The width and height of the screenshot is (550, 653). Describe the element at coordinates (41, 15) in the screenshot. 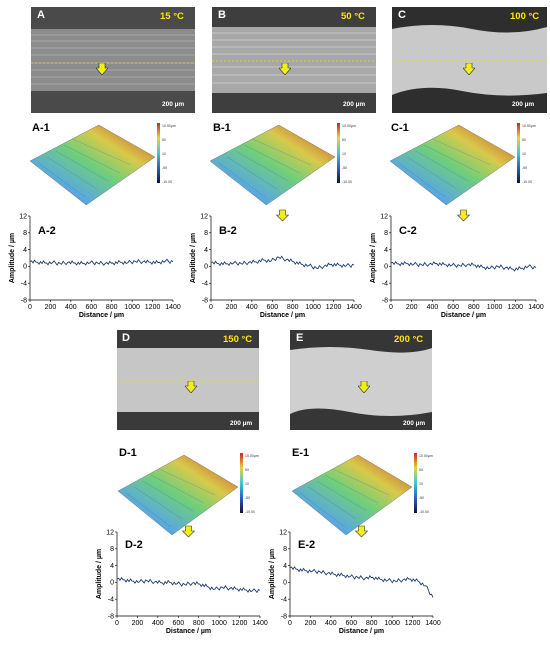

I see `panel-label-a: A` at that location.